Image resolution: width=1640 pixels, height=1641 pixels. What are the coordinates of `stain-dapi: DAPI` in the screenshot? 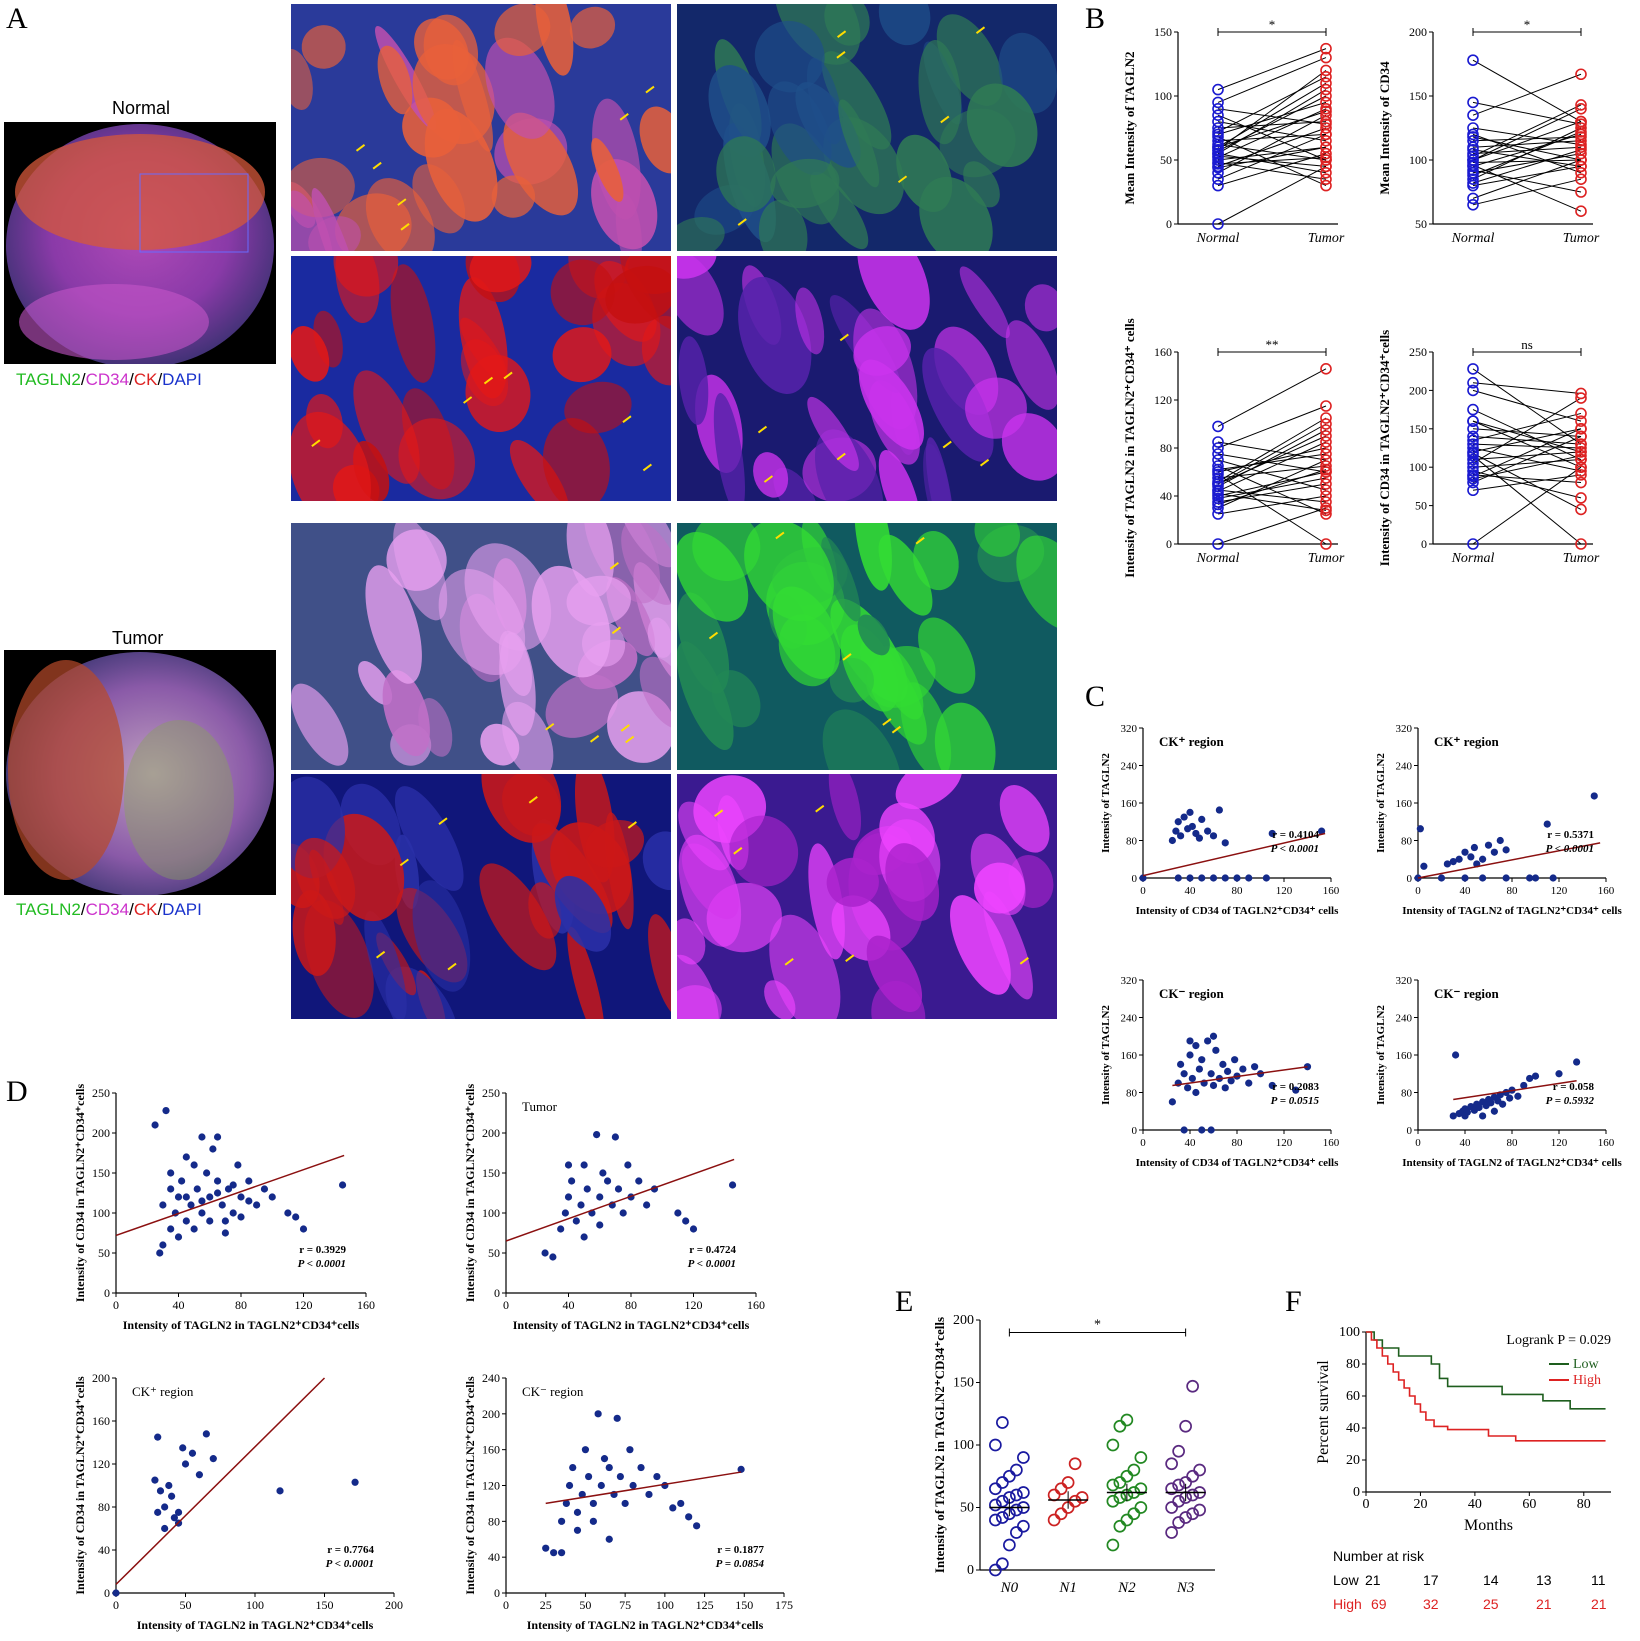 It's located at (182, 909).